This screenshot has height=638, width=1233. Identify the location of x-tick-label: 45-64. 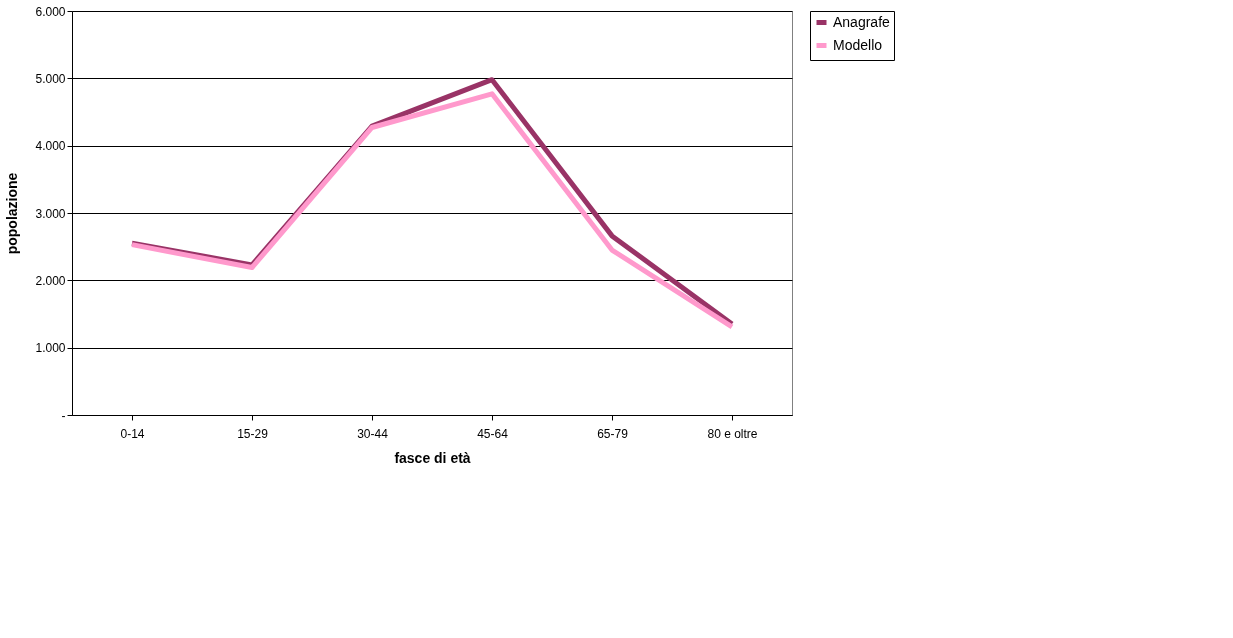
(493, 433).